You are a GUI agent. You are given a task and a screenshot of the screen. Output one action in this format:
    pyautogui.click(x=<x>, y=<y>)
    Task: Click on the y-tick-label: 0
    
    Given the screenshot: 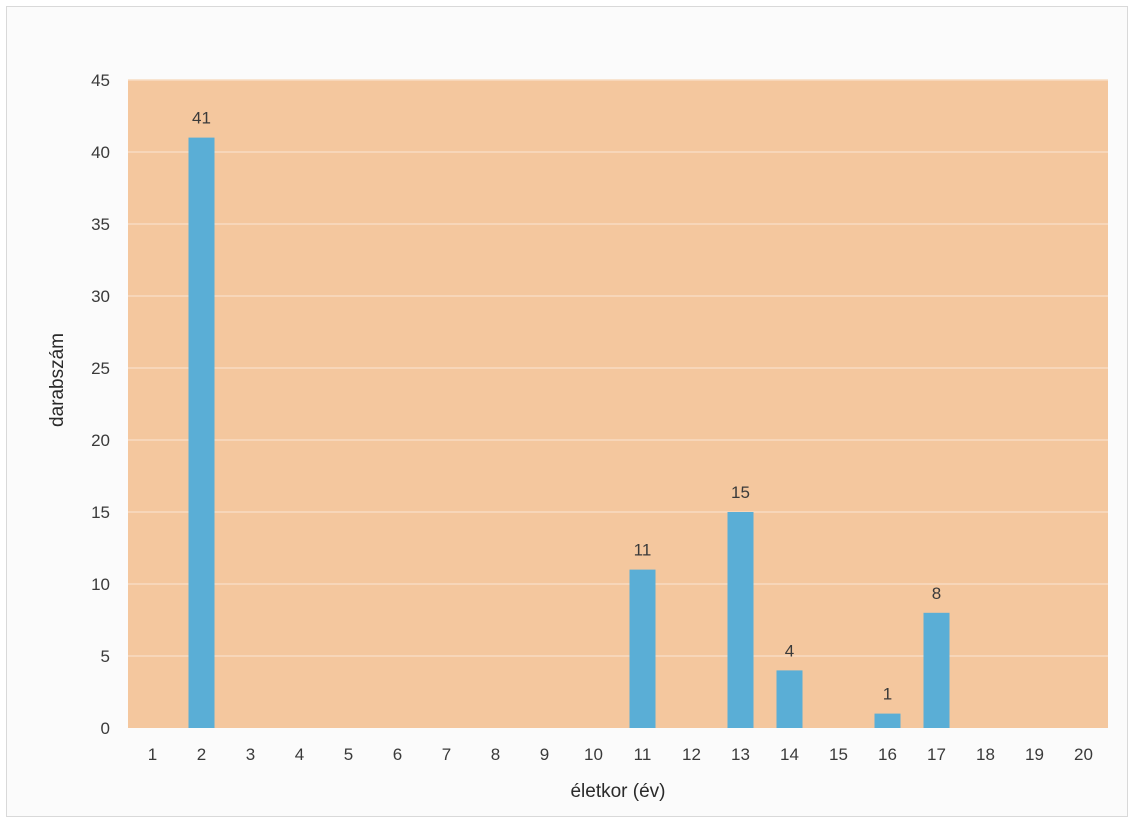 What is the action you would take?
    pyautogui.click(x=105, y=728)
    